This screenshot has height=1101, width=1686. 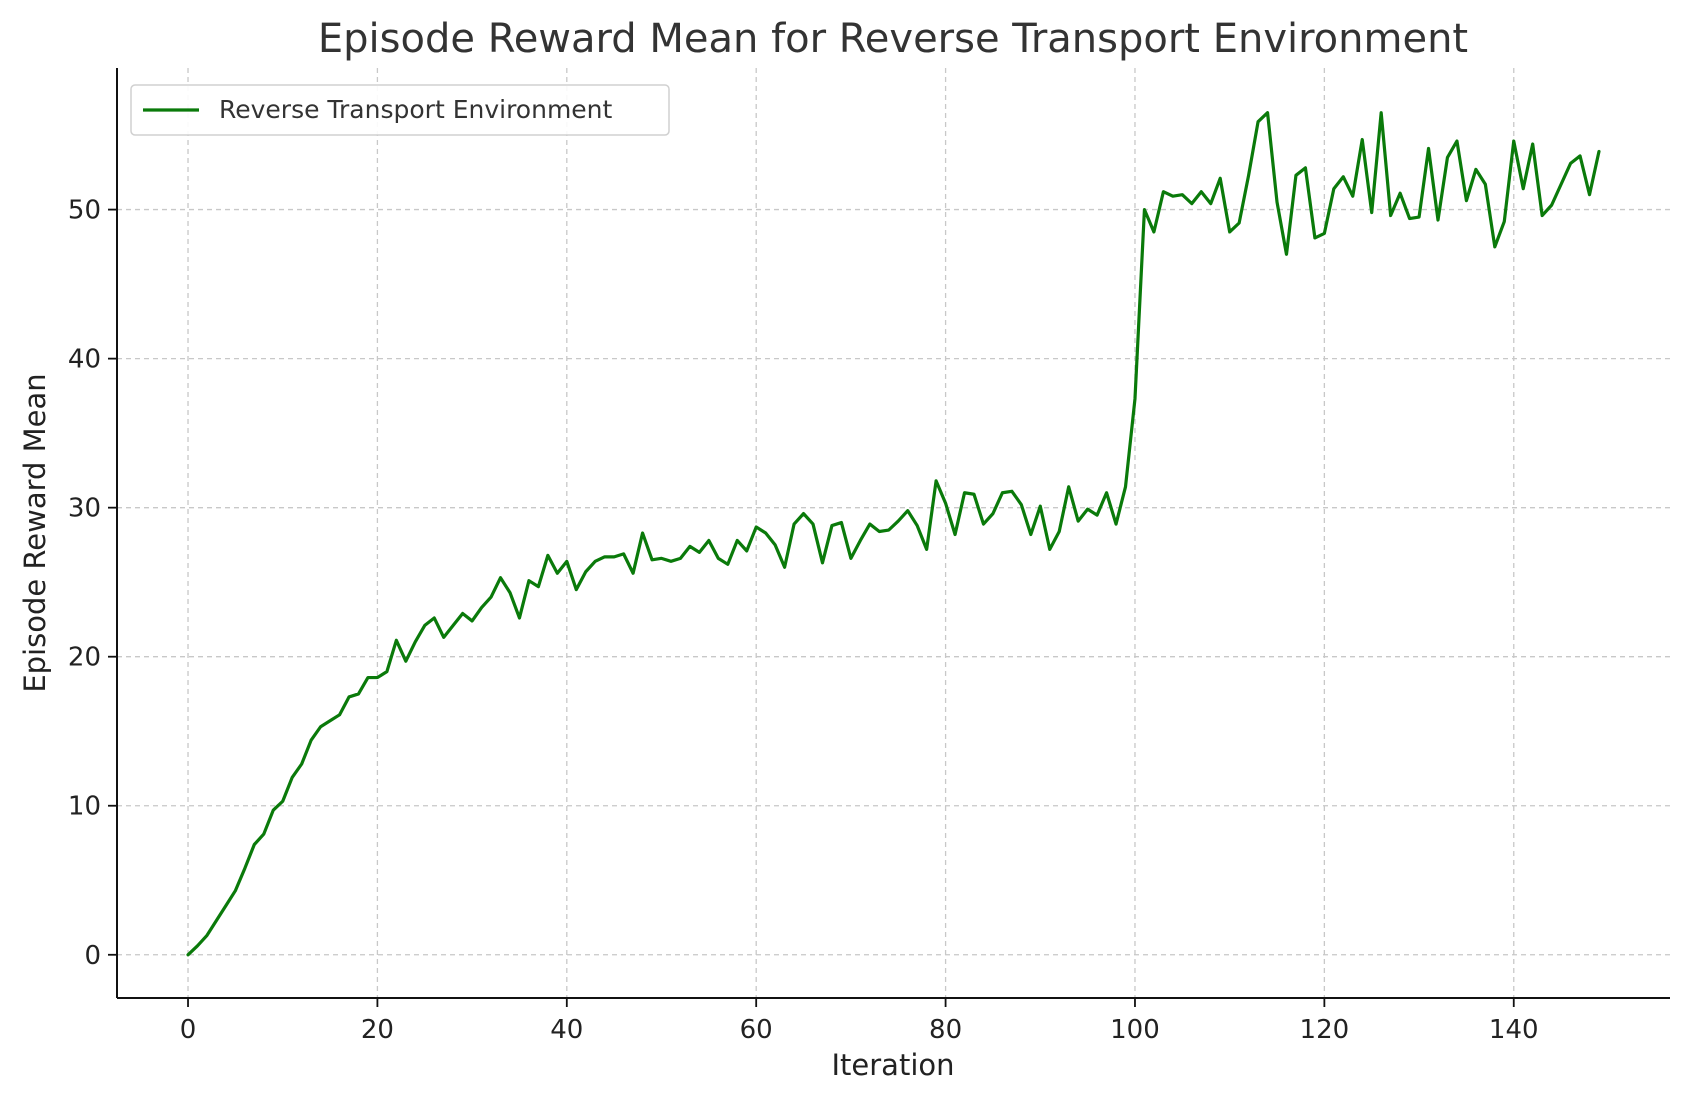 I want to click on legend-label: Reverse Transport Environment, so click(x=416, y=109).